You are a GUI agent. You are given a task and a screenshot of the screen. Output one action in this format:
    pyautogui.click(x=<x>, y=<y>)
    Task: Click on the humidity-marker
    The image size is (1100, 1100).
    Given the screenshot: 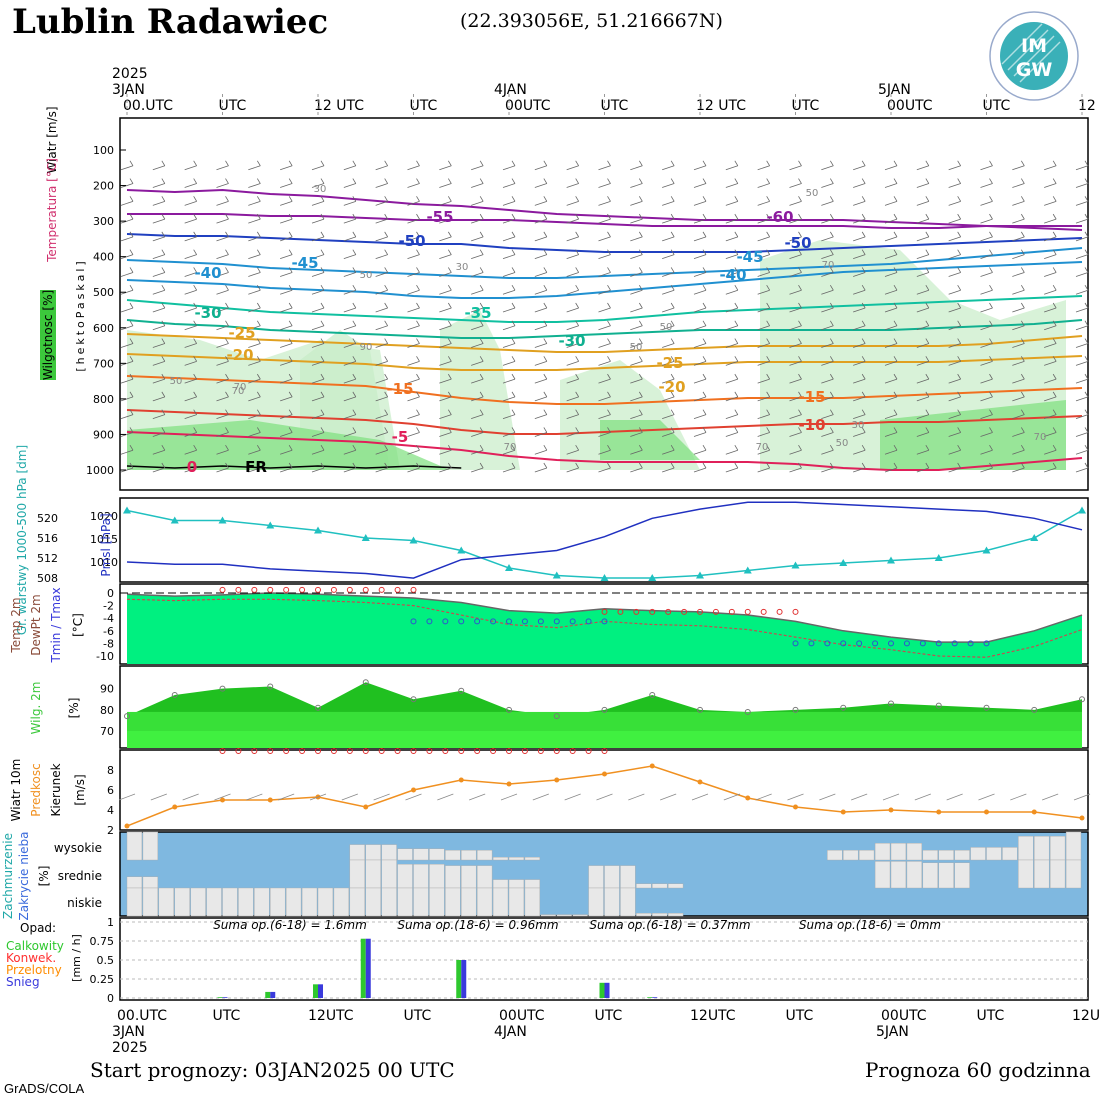 What is the action you would take?
    pyautogui.click(x=986, y=707)
    